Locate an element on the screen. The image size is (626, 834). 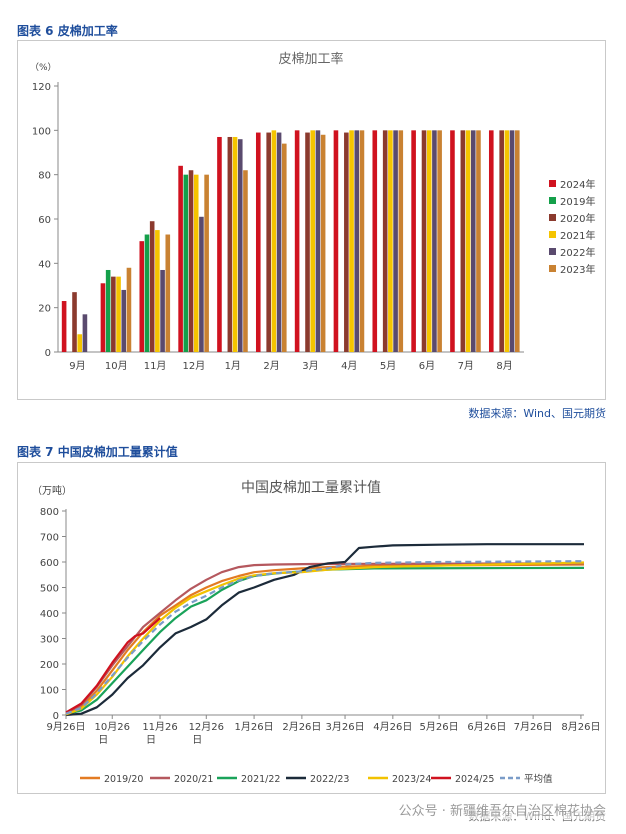
legend-label: 2019年 is located at coordinates (577, 201).